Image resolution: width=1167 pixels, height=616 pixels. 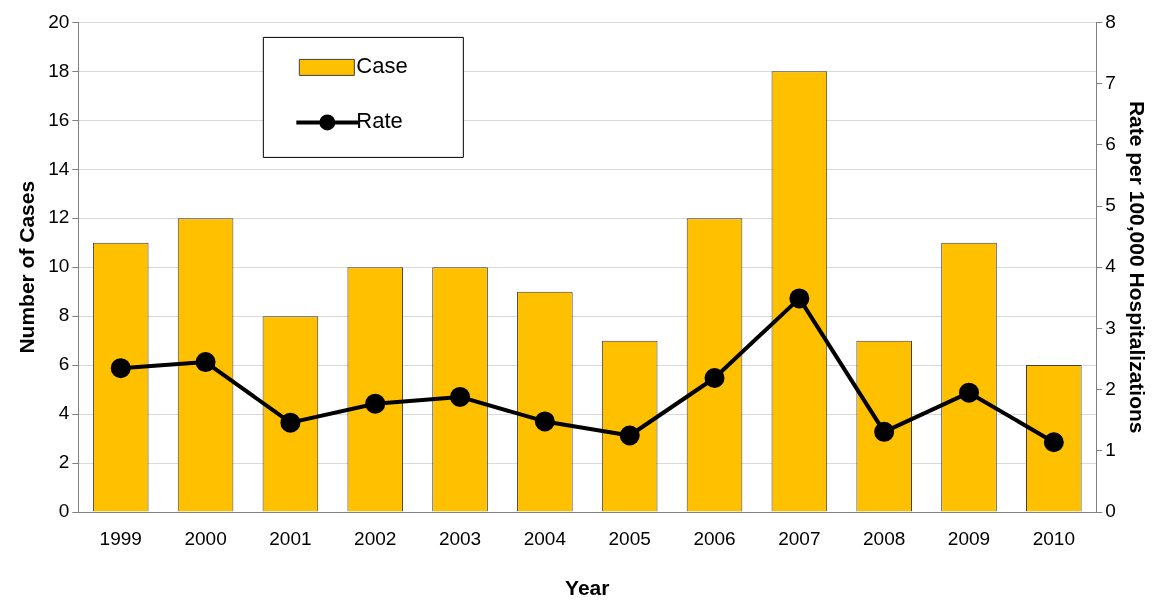 I want to click on y-tick-label: 16, so click(x=59, y=119).